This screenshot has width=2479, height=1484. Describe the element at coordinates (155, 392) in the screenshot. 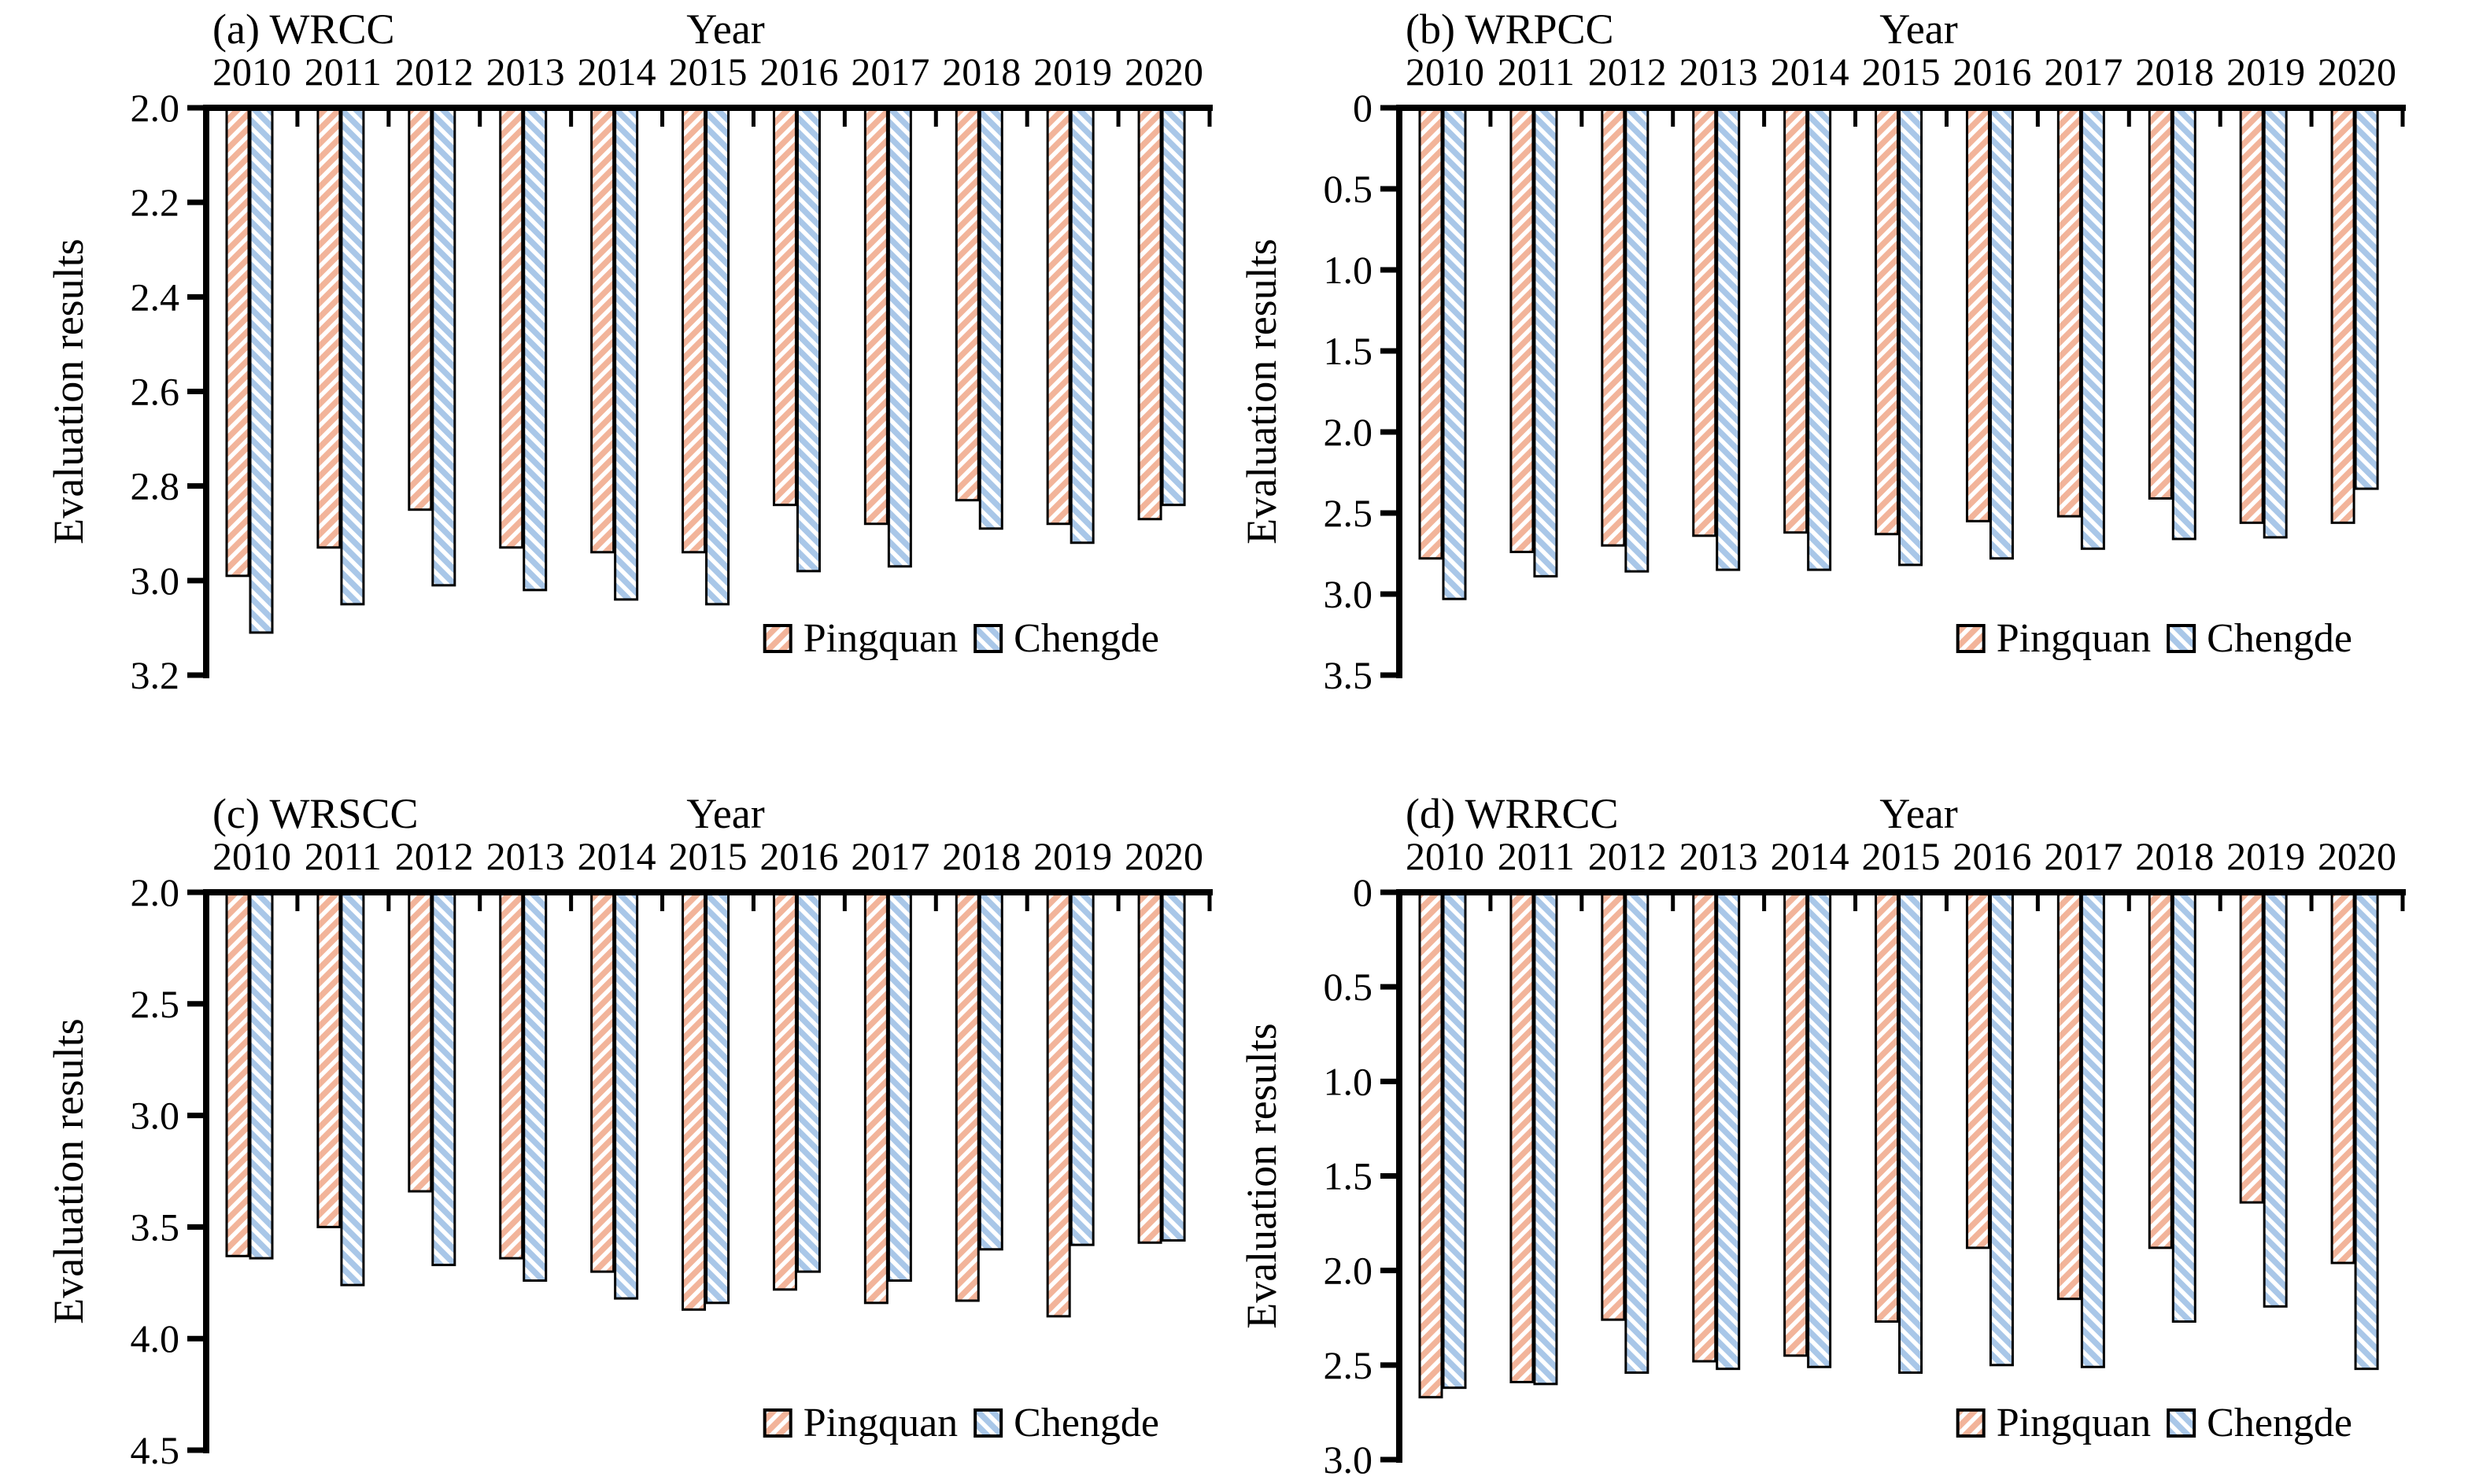

I see `y-tick-label: 2.6` at that location.